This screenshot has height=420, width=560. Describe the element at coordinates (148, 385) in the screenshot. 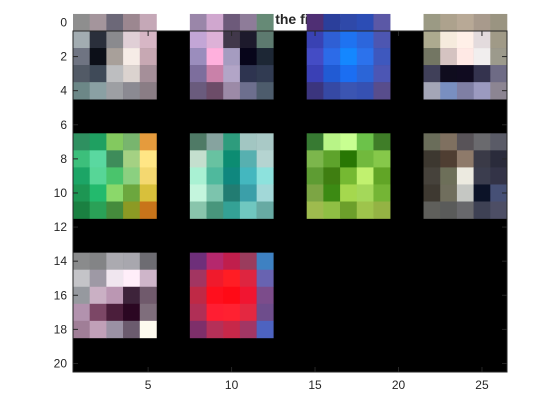

I see `x-tick-label: 5` at that location.